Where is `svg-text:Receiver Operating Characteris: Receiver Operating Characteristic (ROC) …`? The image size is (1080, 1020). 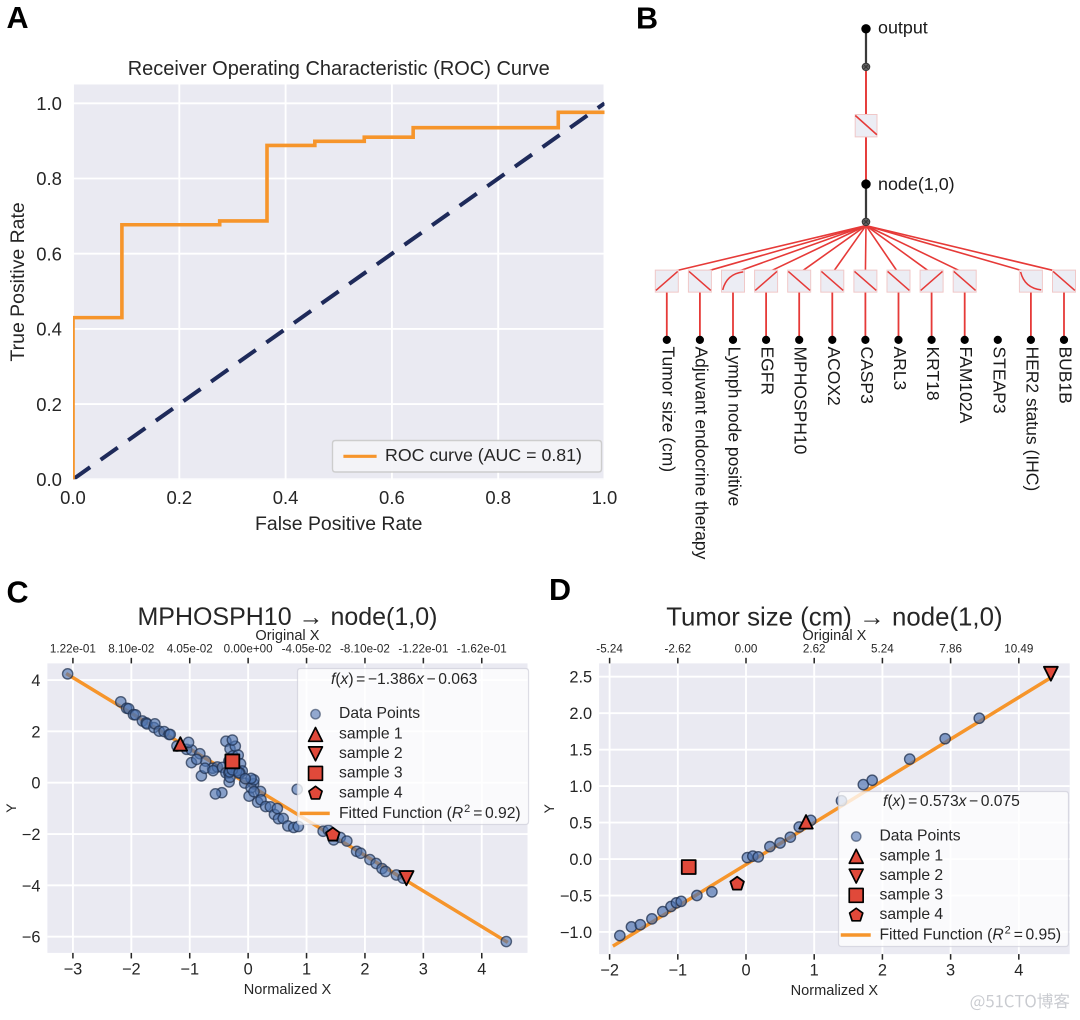
svg-text:Receiver Operating Characteris: Receiver Operating Characteristic (ROC) … is located at coordinates (339, 69).